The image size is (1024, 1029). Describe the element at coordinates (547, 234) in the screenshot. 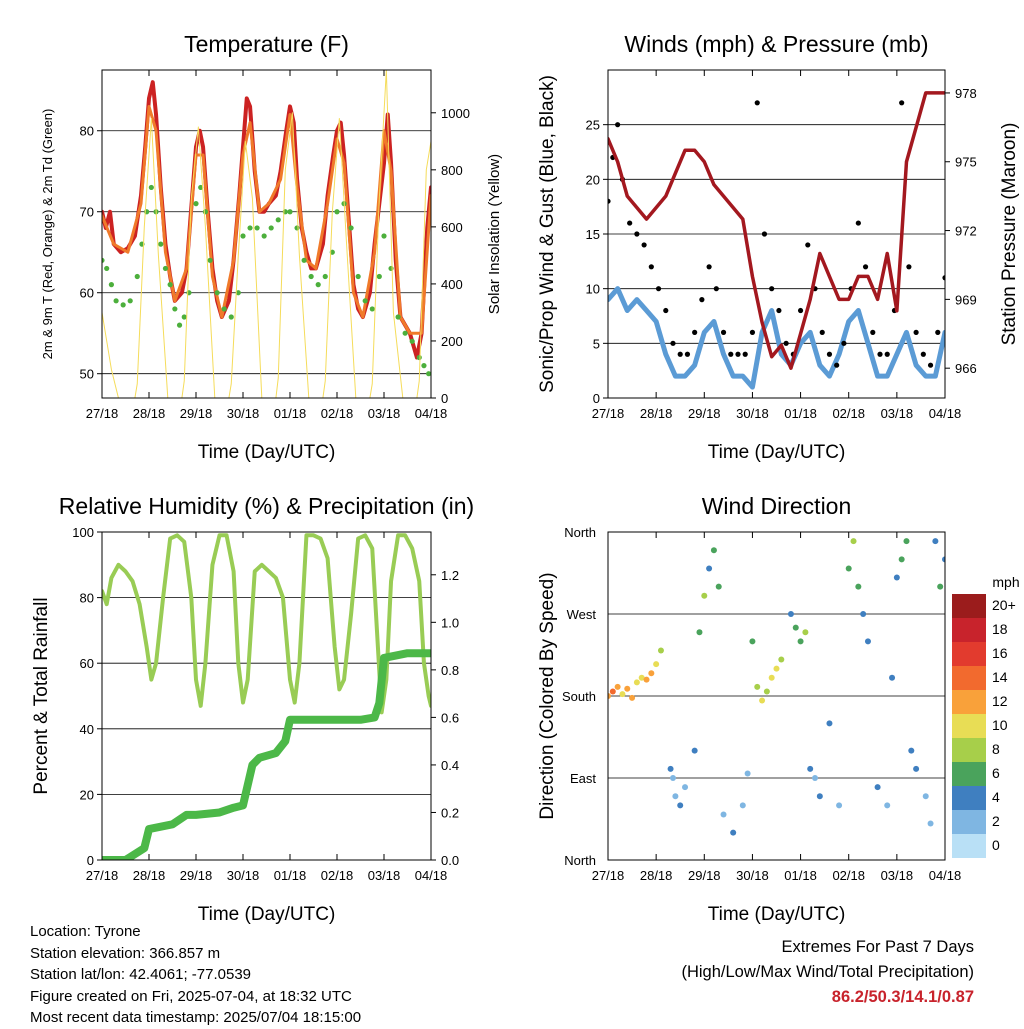

I see `y-axis-label: Sonic/Prop Wind & Gust (Blue, Black)` at that location.